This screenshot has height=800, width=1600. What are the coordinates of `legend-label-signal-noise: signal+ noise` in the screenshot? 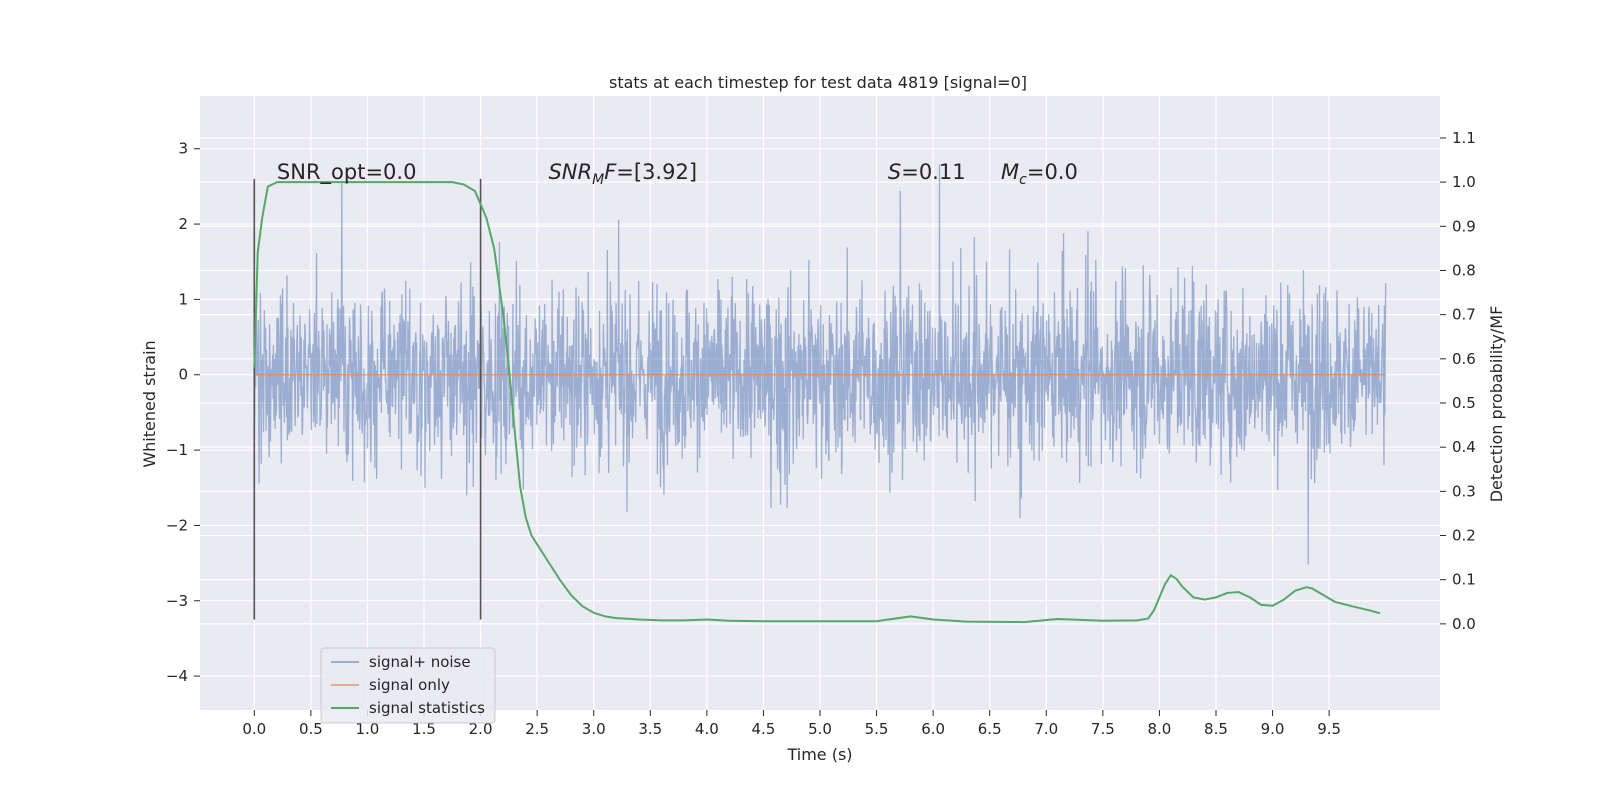 It's located at (420, 662).